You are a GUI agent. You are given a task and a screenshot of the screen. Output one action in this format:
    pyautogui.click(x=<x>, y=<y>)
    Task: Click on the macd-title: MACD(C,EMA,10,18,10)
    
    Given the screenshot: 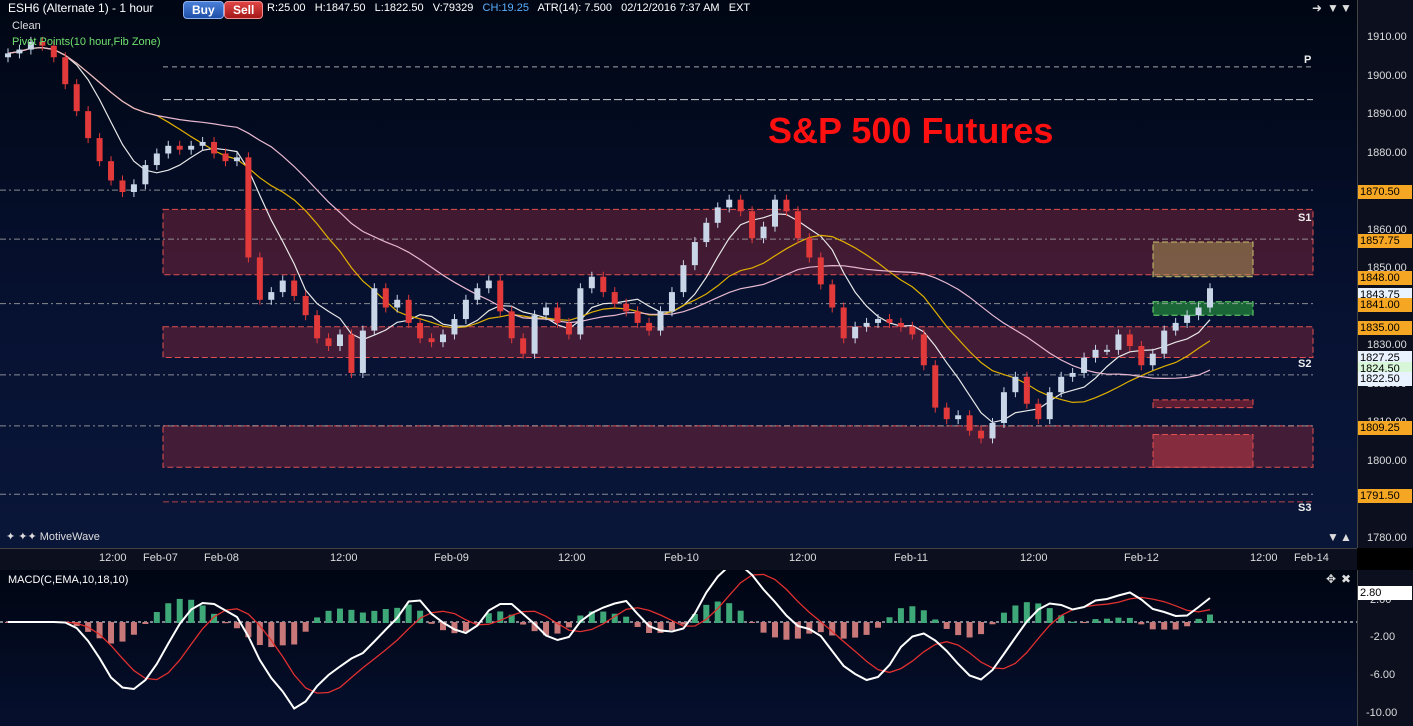 What is the action you would take?
    pyautogui.click(x=68, y=580)
    